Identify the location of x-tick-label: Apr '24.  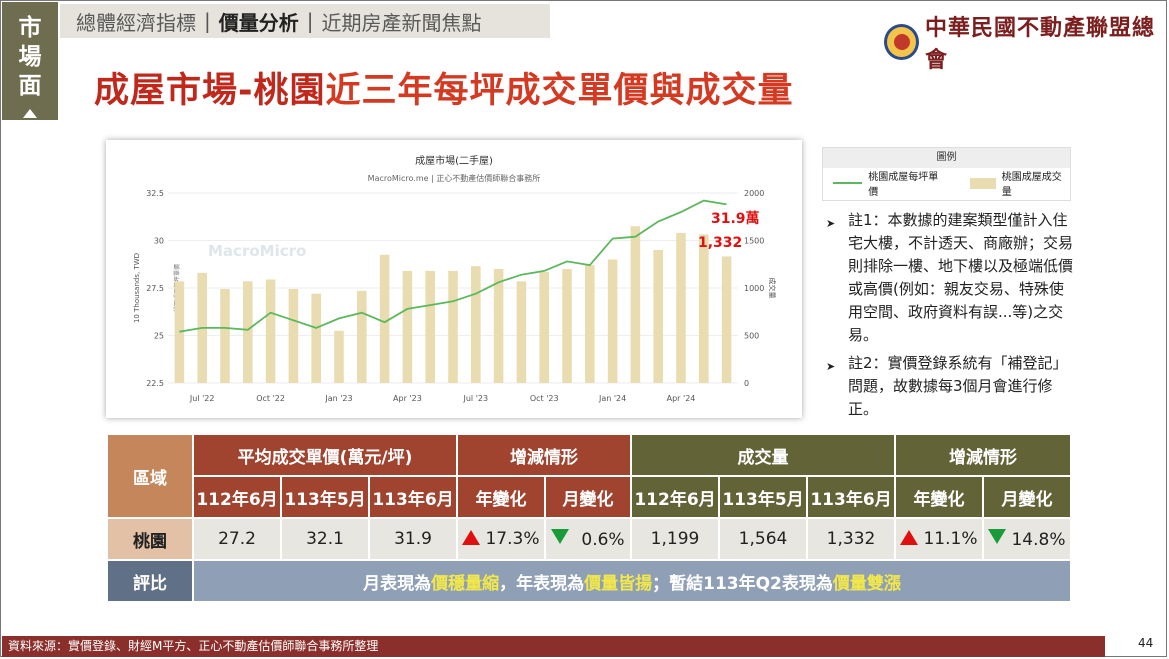
(681, 398).